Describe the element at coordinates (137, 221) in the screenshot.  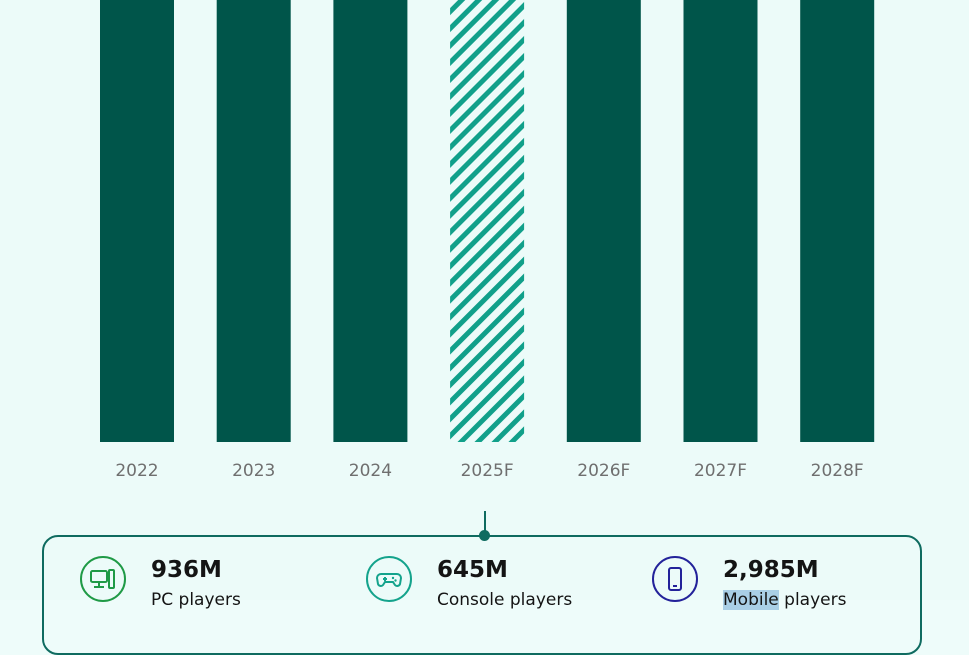
I see `bar-2022` at that location.